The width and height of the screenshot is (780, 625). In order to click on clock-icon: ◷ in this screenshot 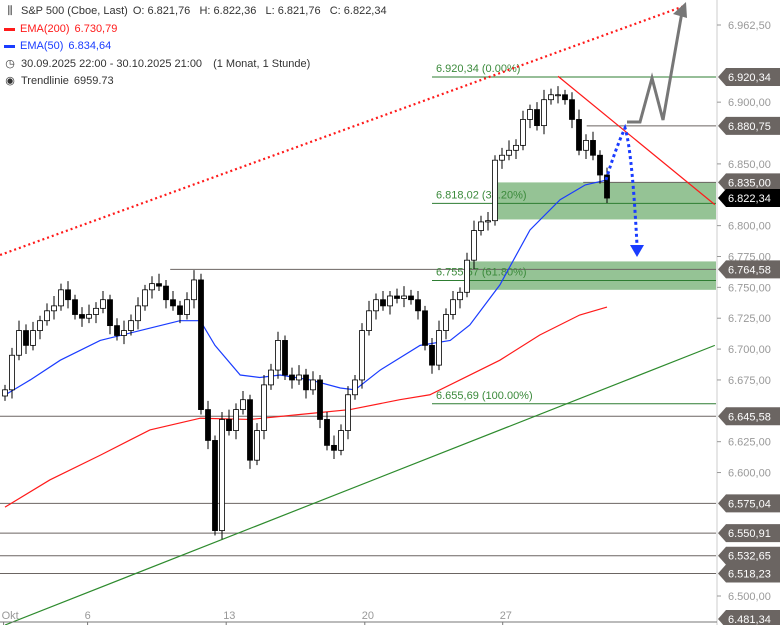, I will do `click(10, 63)`.